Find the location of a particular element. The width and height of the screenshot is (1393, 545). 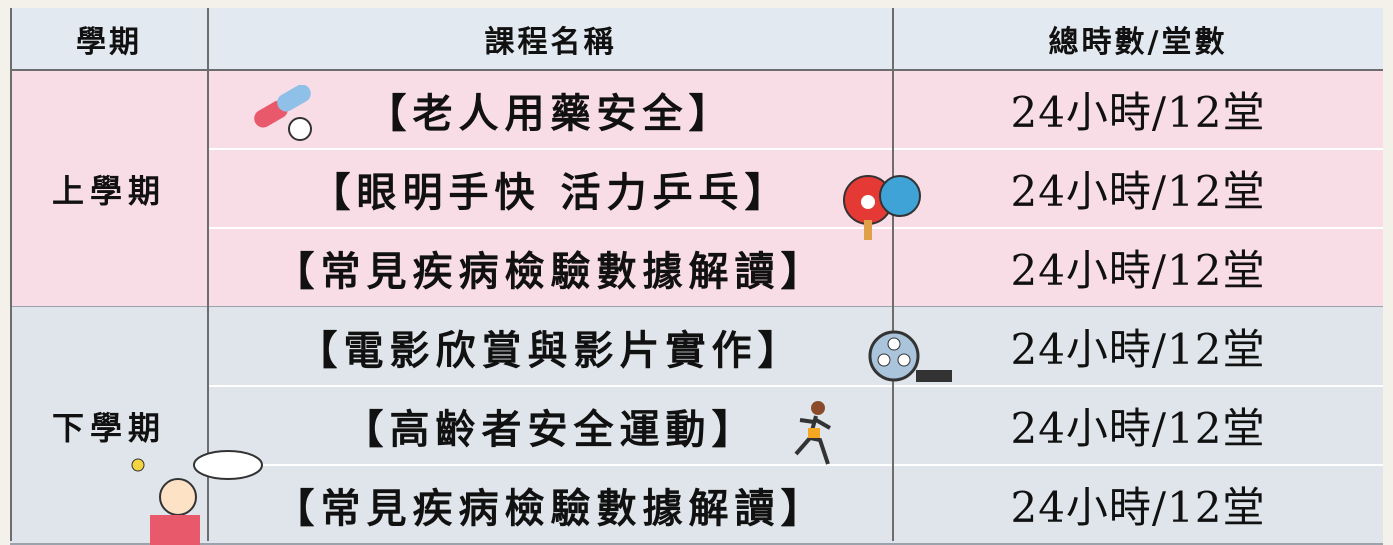

film-icon is located at coordinates (910, 356).